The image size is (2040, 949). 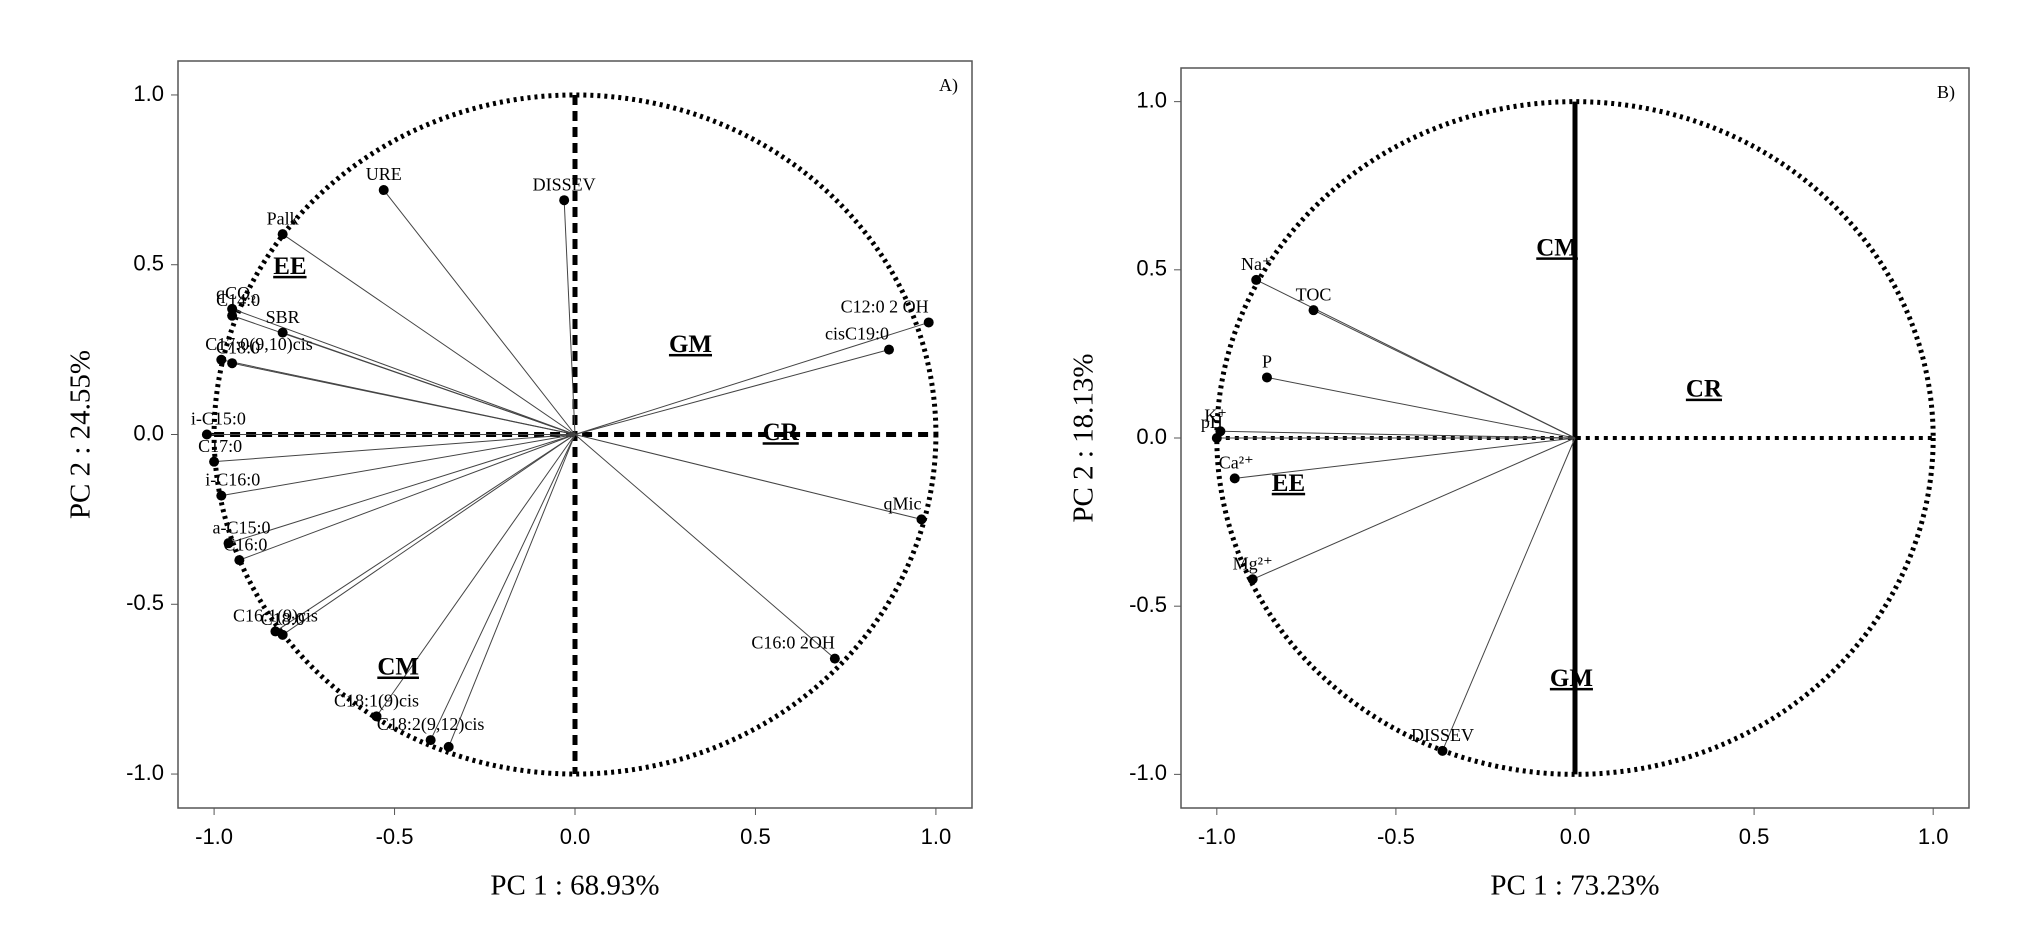 What do you see at coordinates (1267, 362) in the screenshot?
I see `point-label: P` at bounding box center [1267, 362].